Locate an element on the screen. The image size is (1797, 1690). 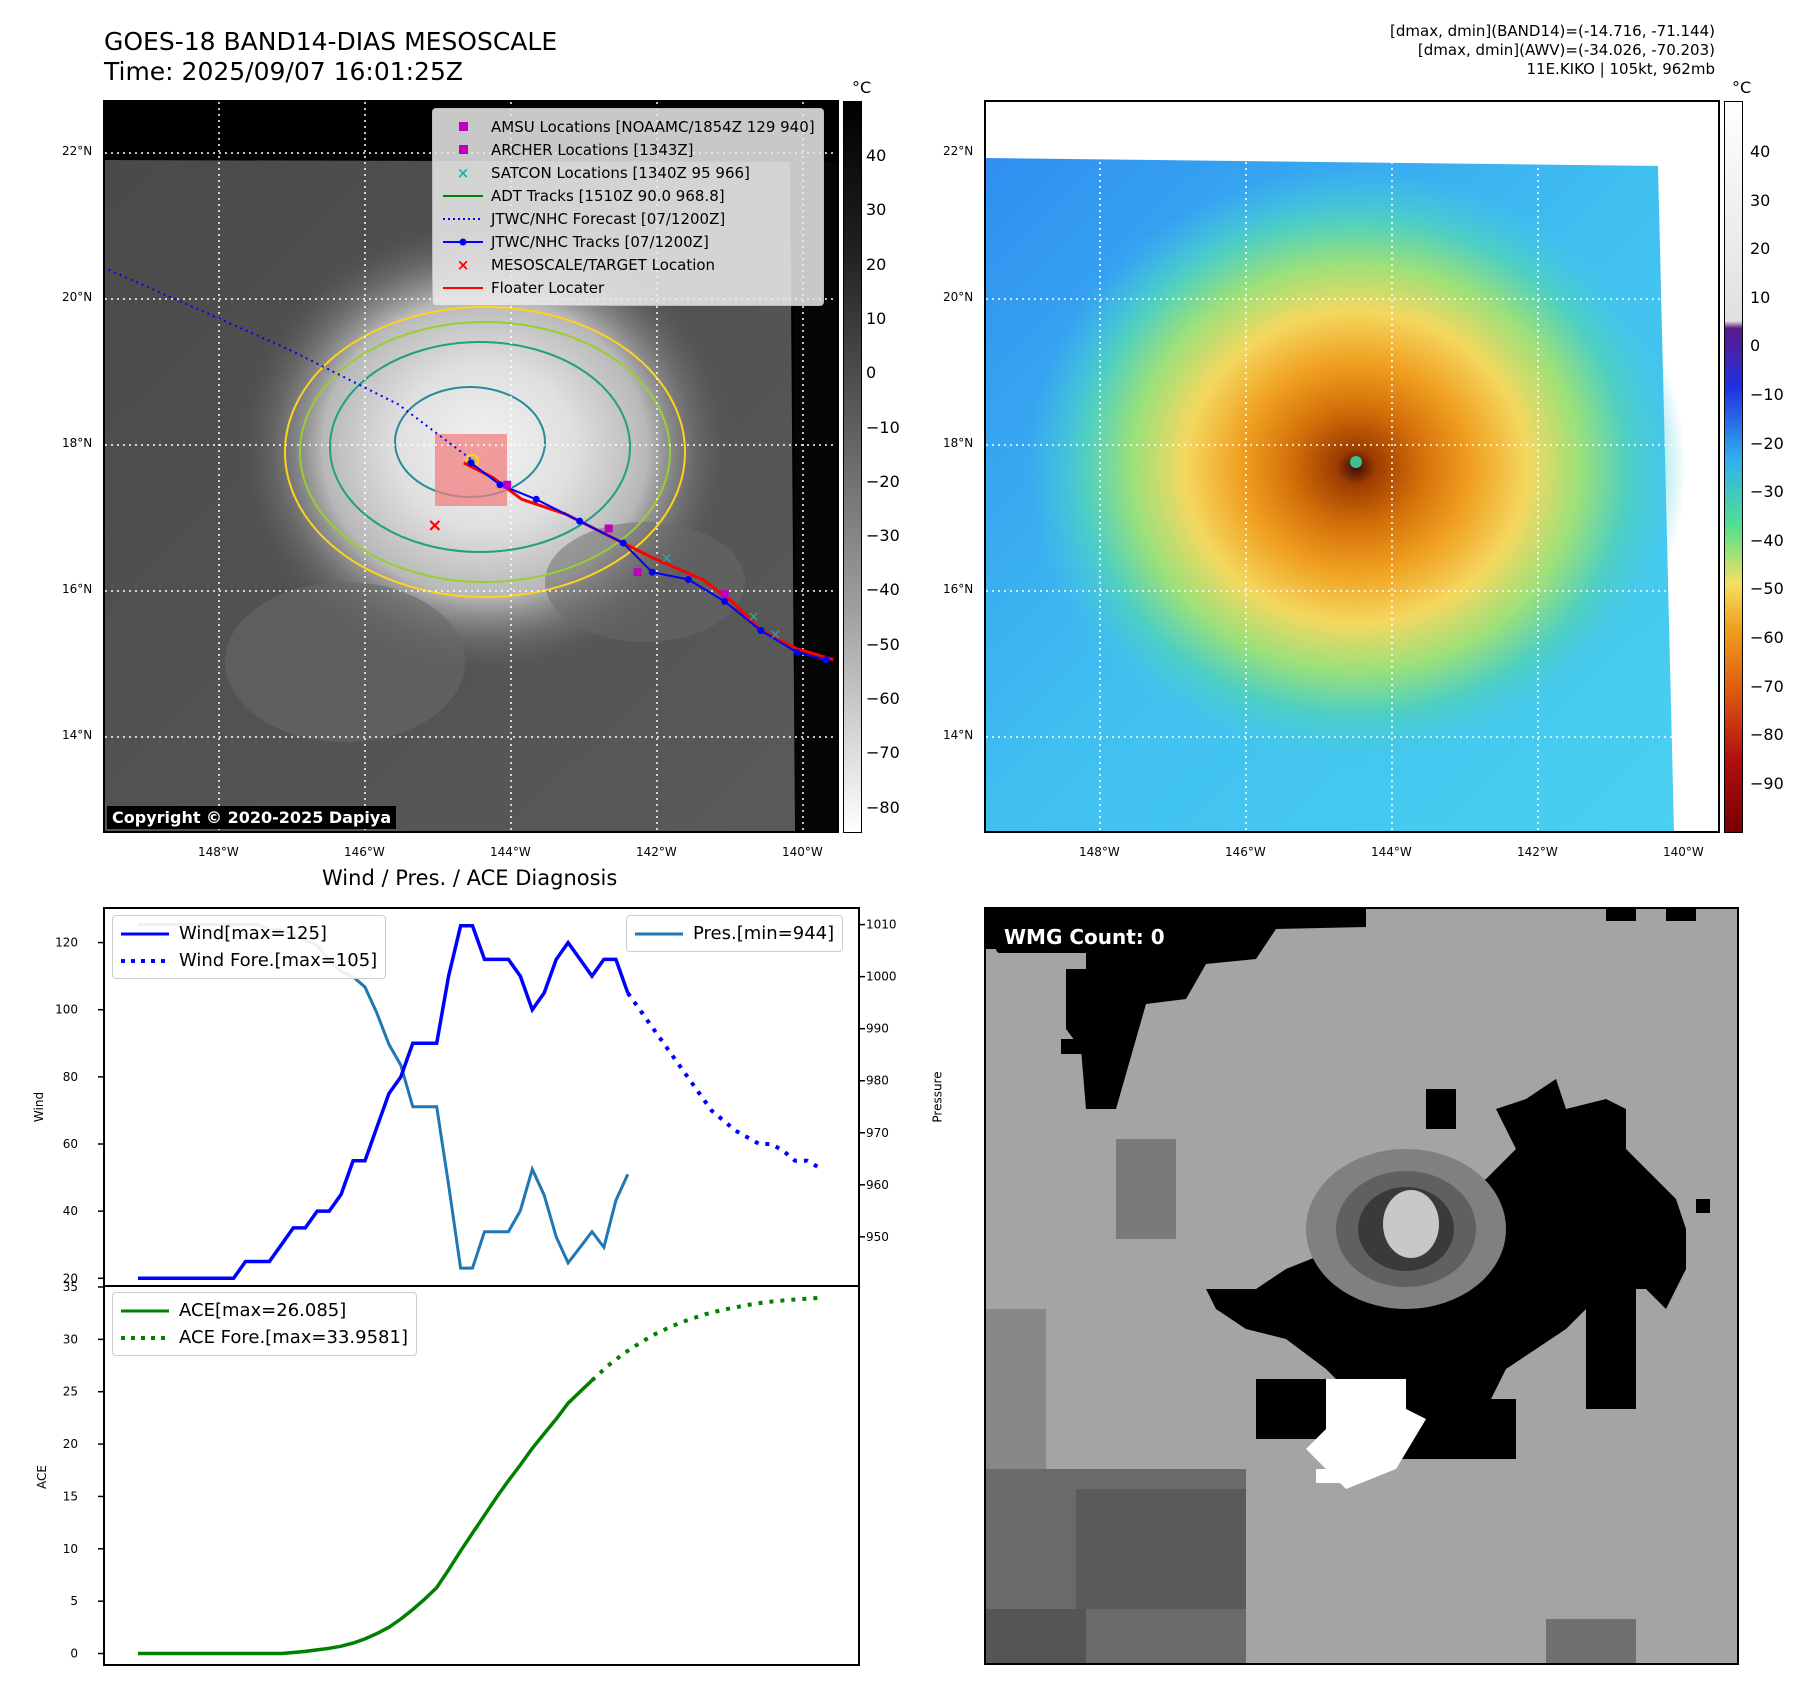
lat-label-16: 16°N is located at coordinates (77, 589).